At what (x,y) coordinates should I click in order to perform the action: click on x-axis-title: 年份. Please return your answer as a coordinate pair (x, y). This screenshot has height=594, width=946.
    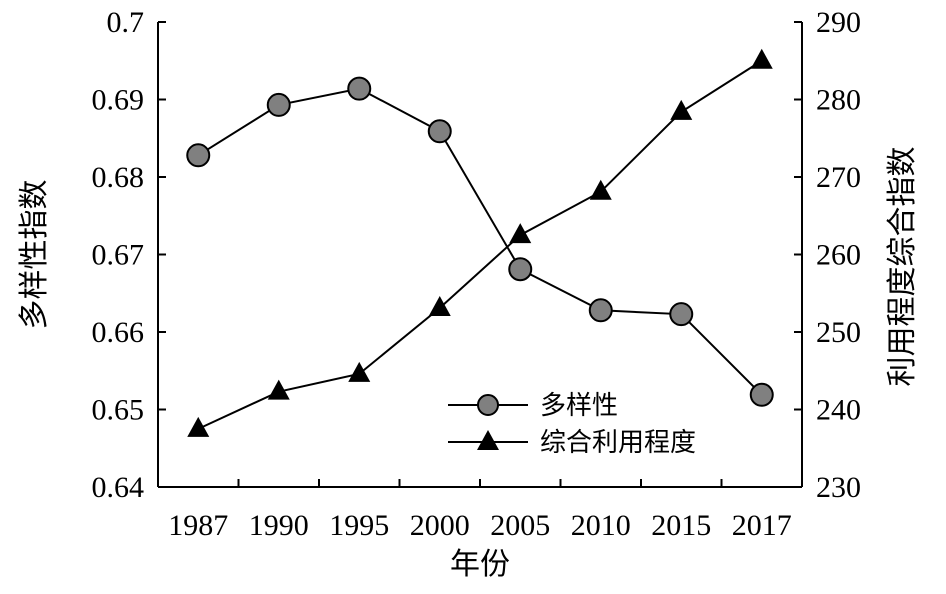
    Looking at the image, I should click on (480, 564).